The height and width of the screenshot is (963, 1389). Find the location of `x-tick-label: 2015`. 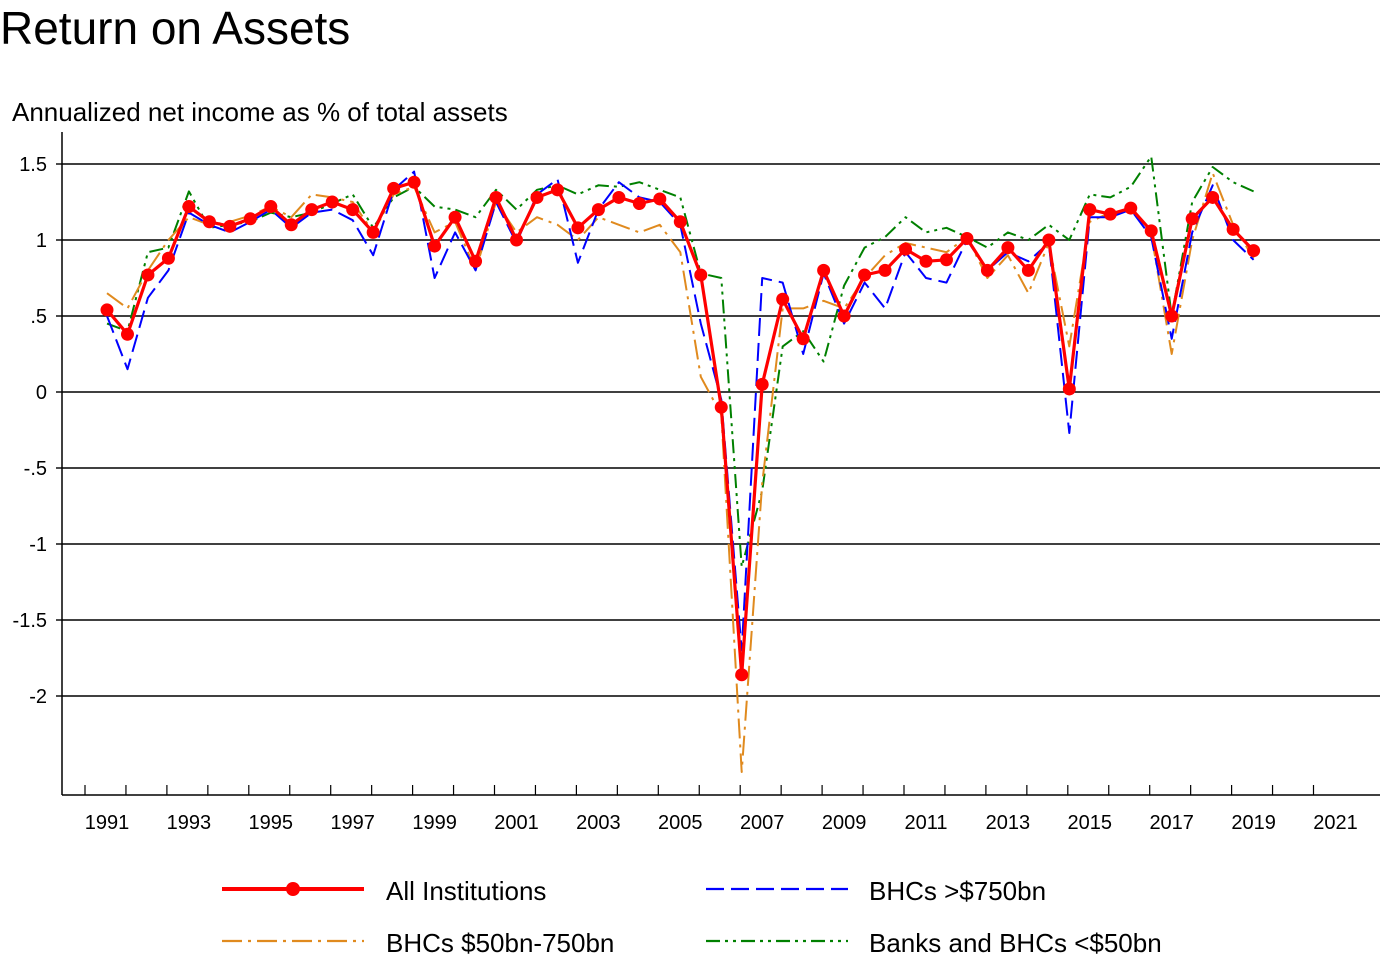

x-tick-label: 2015 is located at coordinates (1090, 823).